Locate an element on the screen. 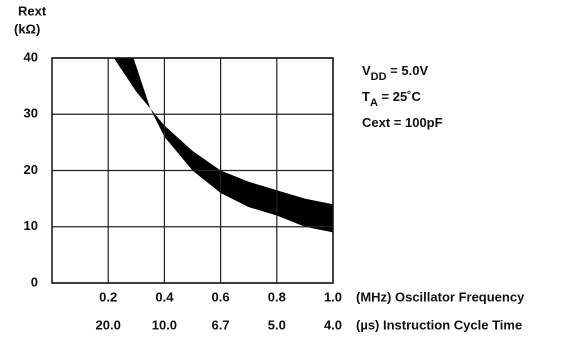  annotation-part: A is located at coordinates (374, 103).